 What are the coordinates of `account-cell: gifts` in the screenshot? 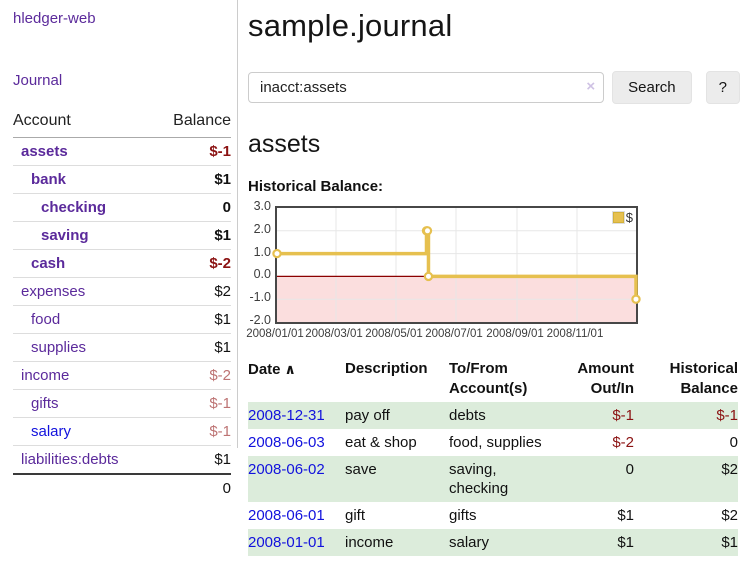 It's located at (463, 515).